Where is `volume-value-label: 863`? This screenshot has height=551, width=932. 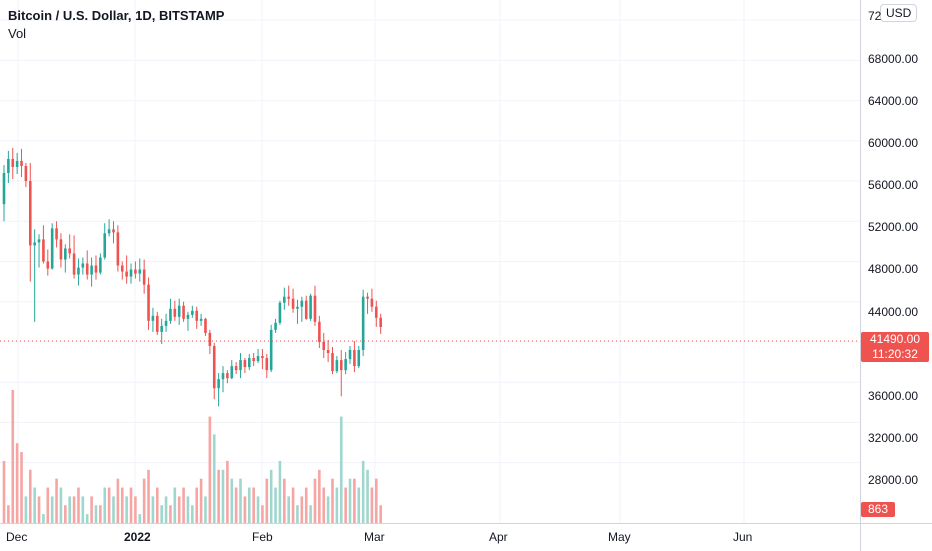 volume-value-label: 863 is located at coordinates (878, 509).